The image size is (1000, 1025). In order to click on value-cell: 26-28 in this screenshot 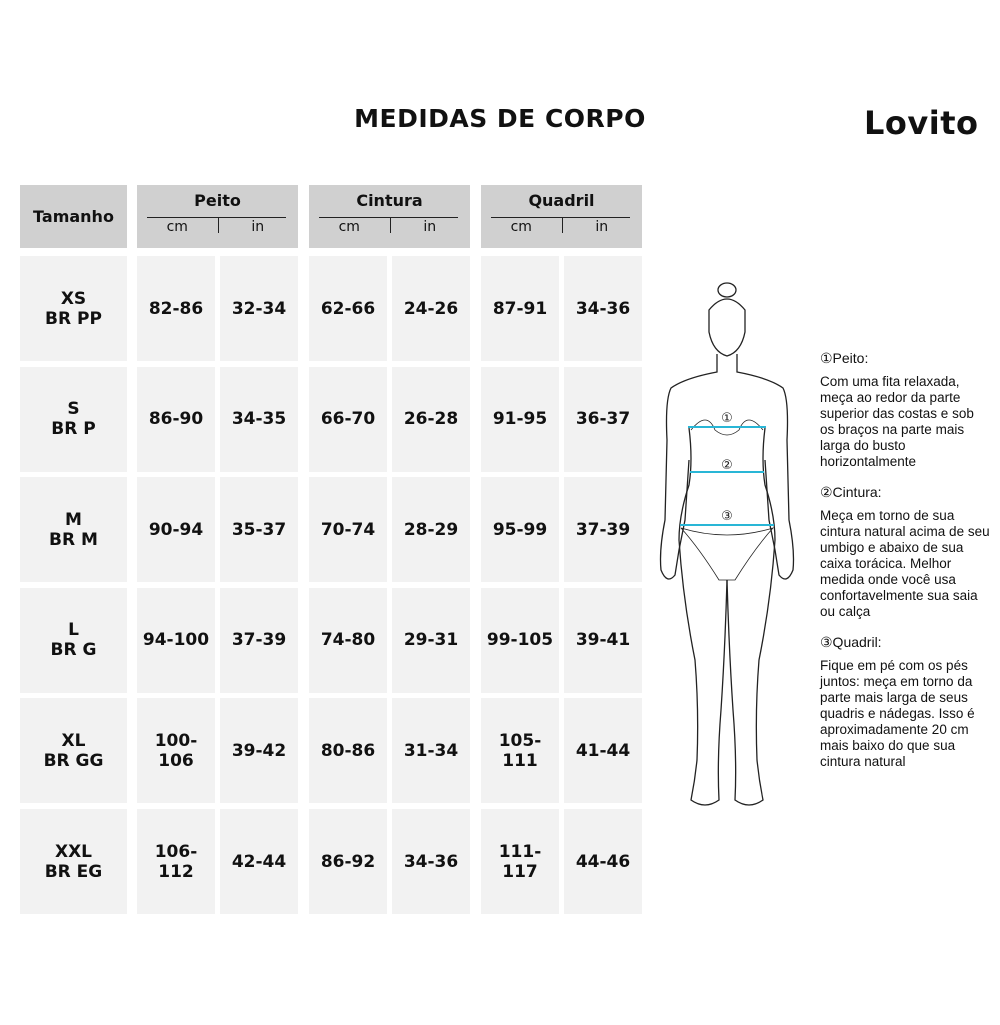, I will do `click(431, 419)`.